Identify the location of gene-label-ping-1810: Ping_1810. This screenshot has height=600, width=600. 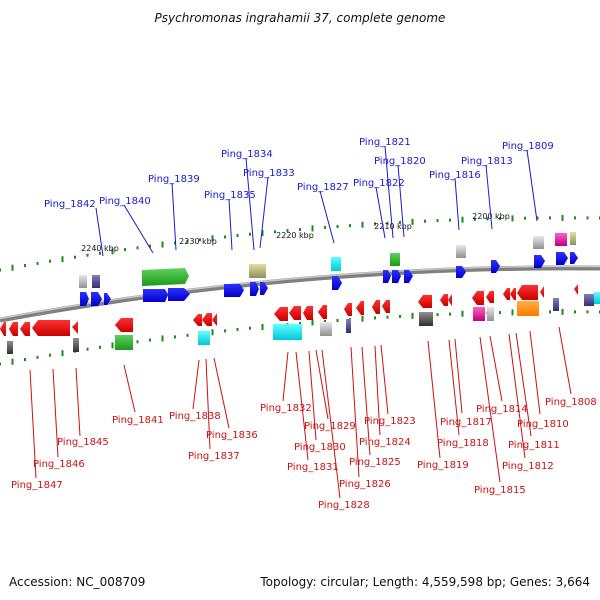
(543, 424).